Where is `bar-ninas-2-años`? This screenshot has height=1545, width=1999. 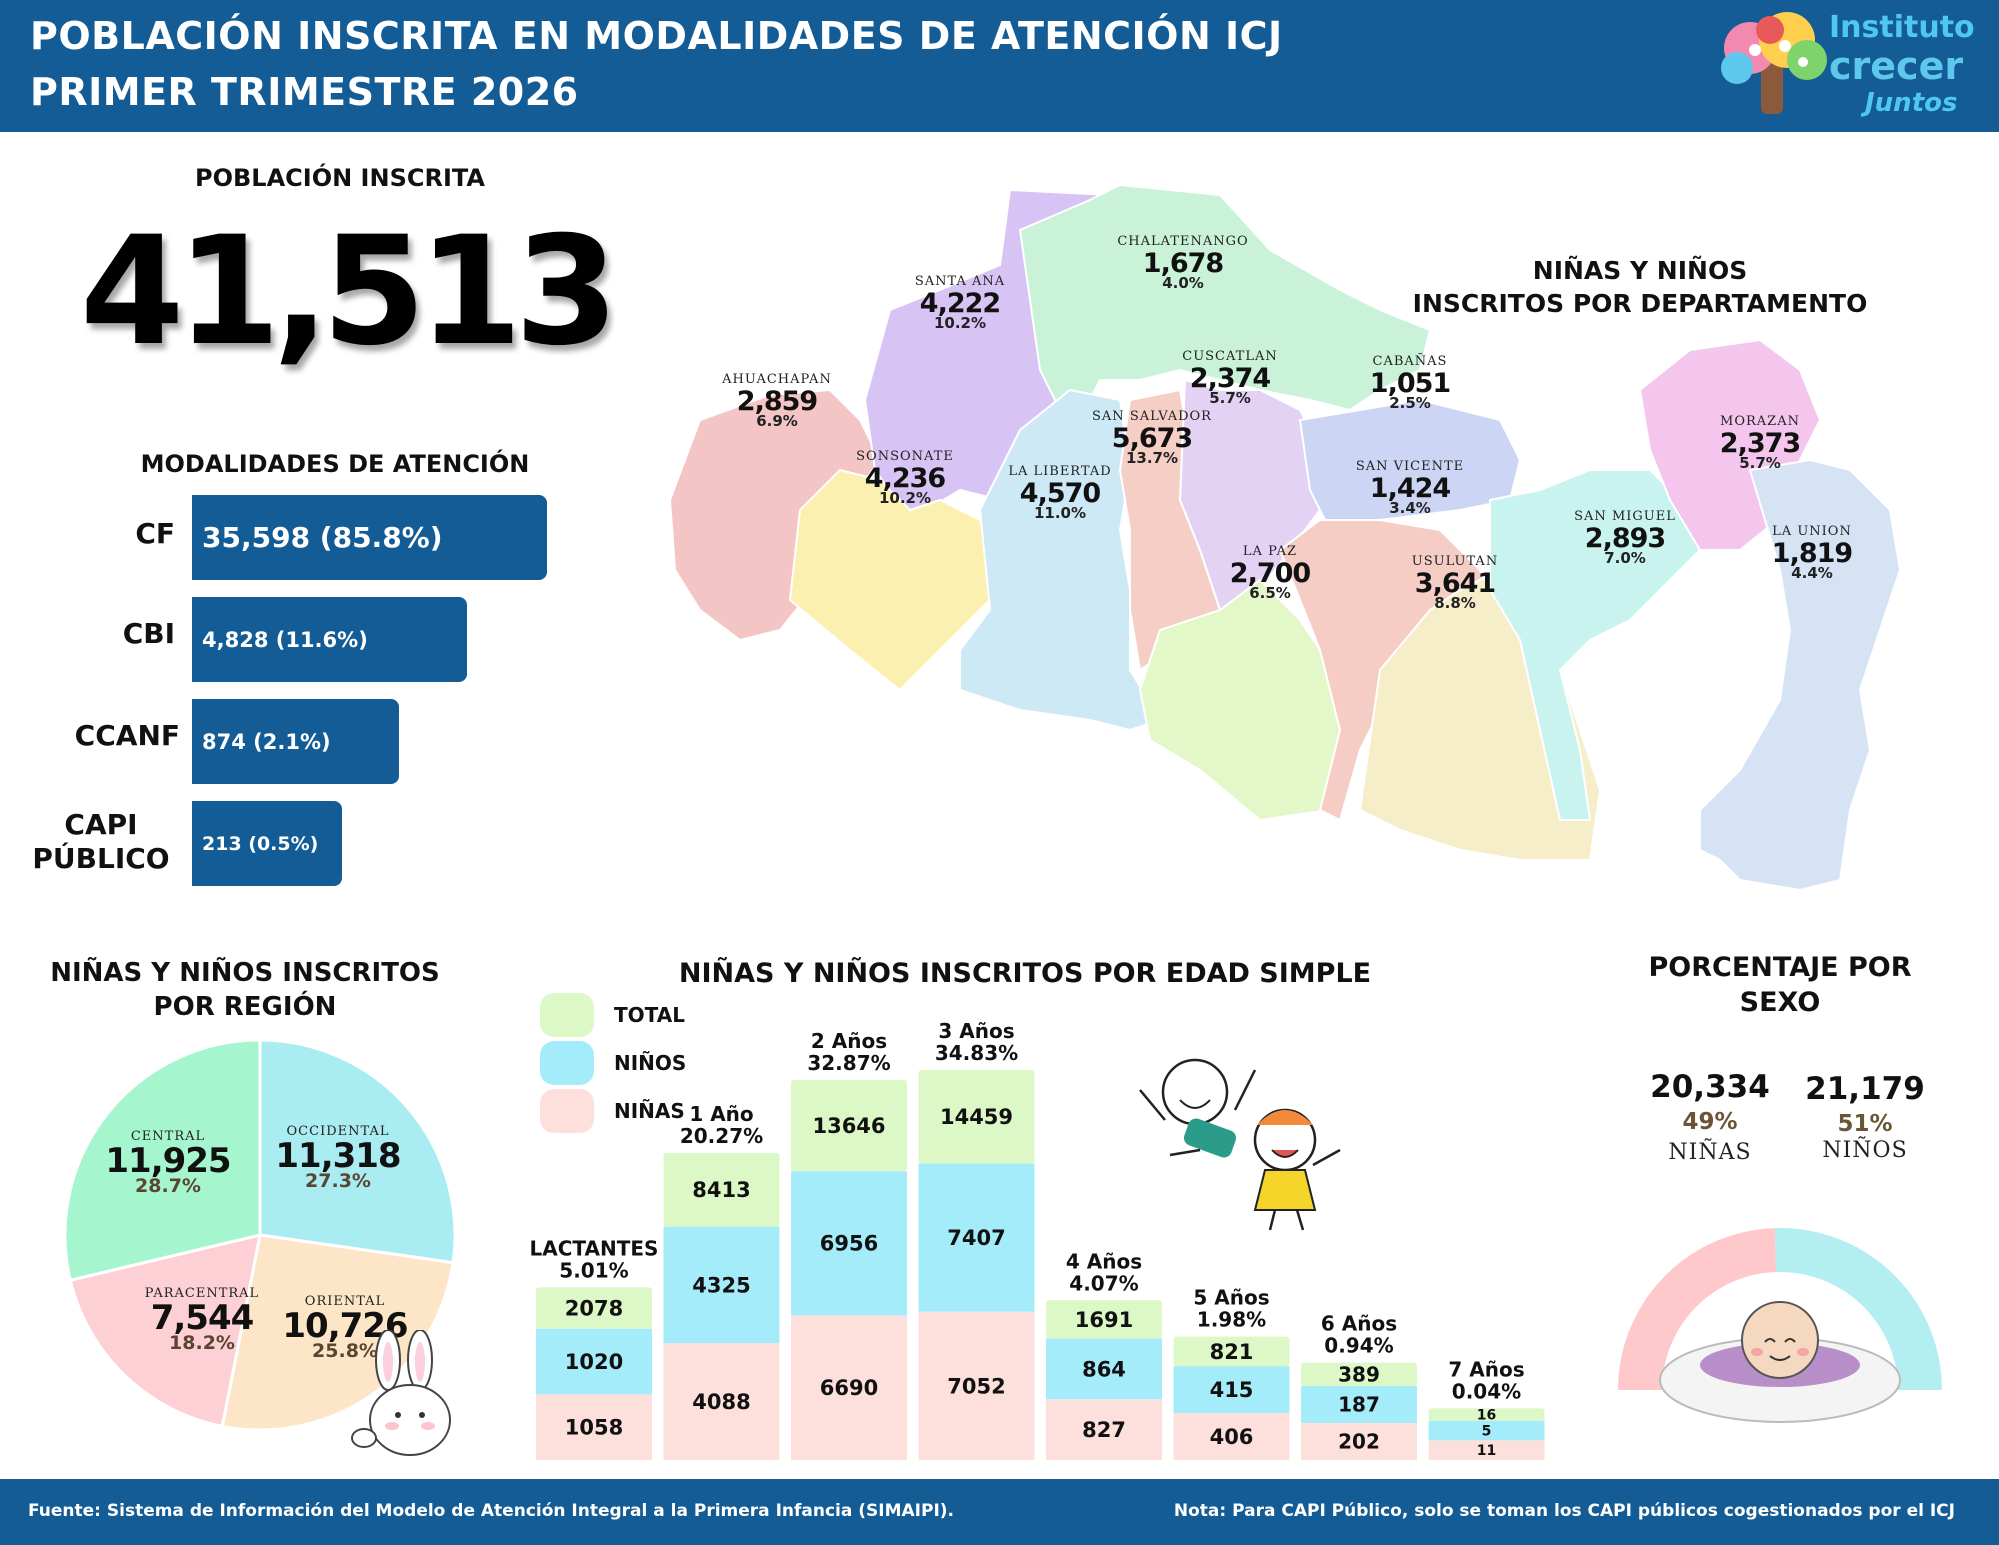
bar-ninas-2-años is located at coordinates (849, 1387).